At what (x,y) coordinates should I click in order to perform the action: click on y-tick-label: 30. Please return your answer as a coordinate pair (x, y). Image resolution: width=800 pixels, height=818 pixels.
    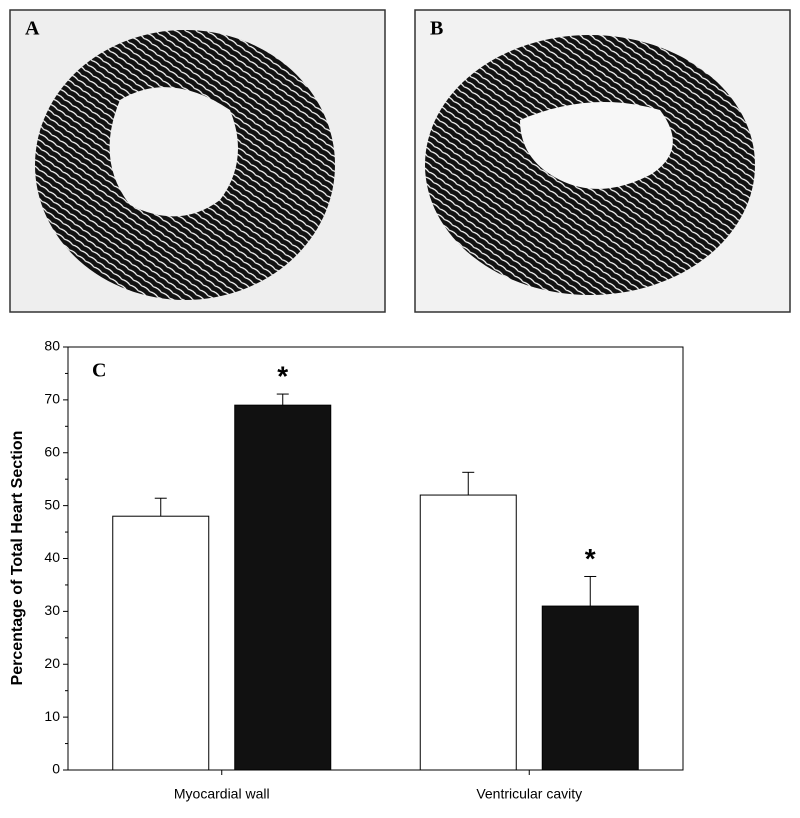
    Looking at the image, I should click on (52, 610).